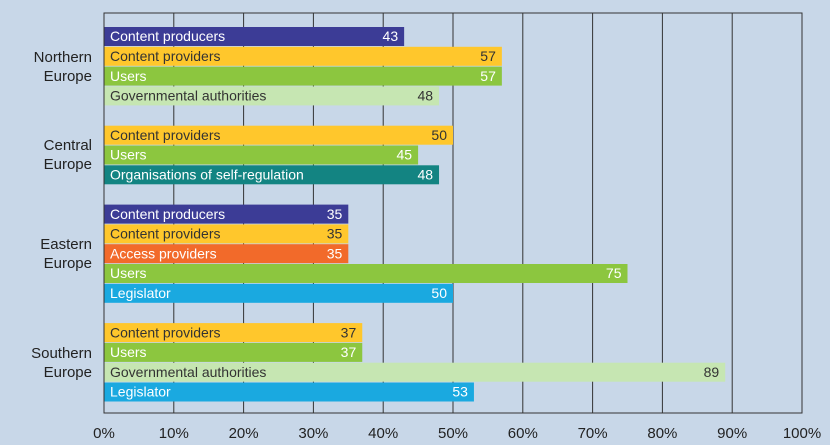 This screenshot has height=445, width=830. What do you see at coordinates (614, 273) in the screenshot?
I see `value-label: 75` at bounding box center [614, 273].